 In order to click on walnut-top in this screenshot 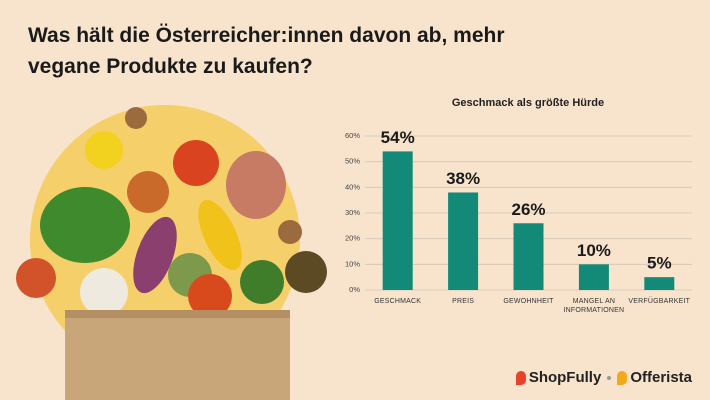, I will do `click(136, 118)`.